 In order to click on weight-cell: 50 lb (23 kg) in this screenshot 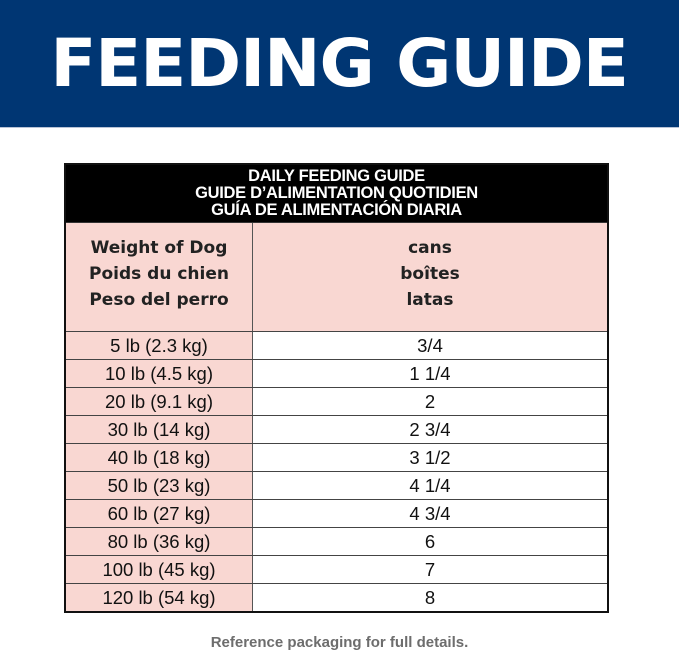, I will do `click(159, 485)`.